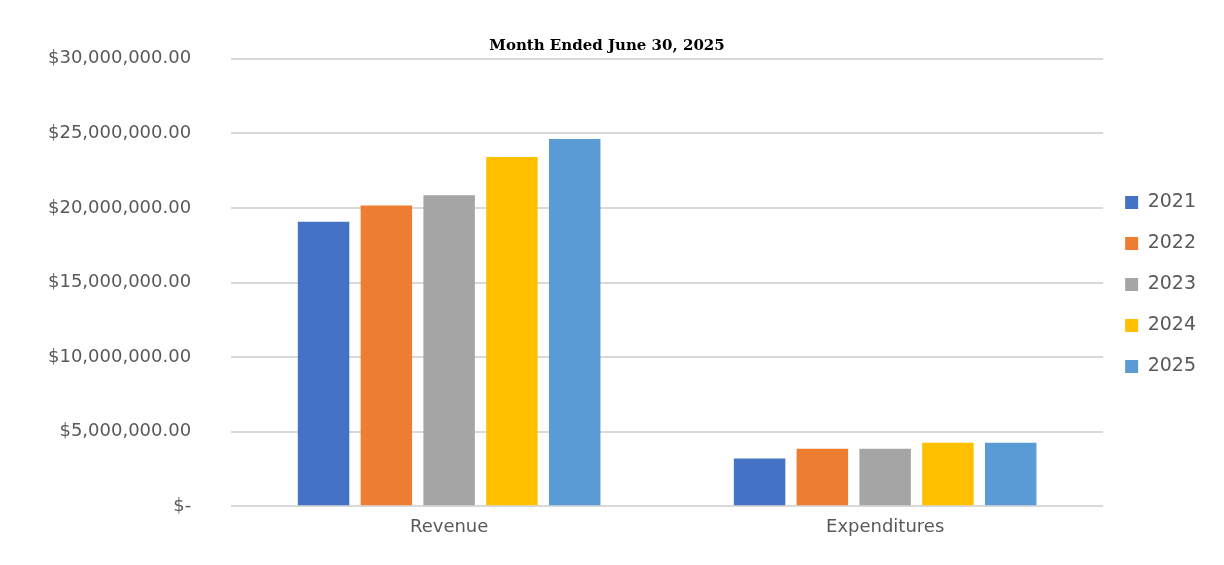 This screenshot has width=1224, height=565. Describe the element at coordinates (125, 430) in the screenshot. I see `y-tick-label: $5,000,000.00` at that location.